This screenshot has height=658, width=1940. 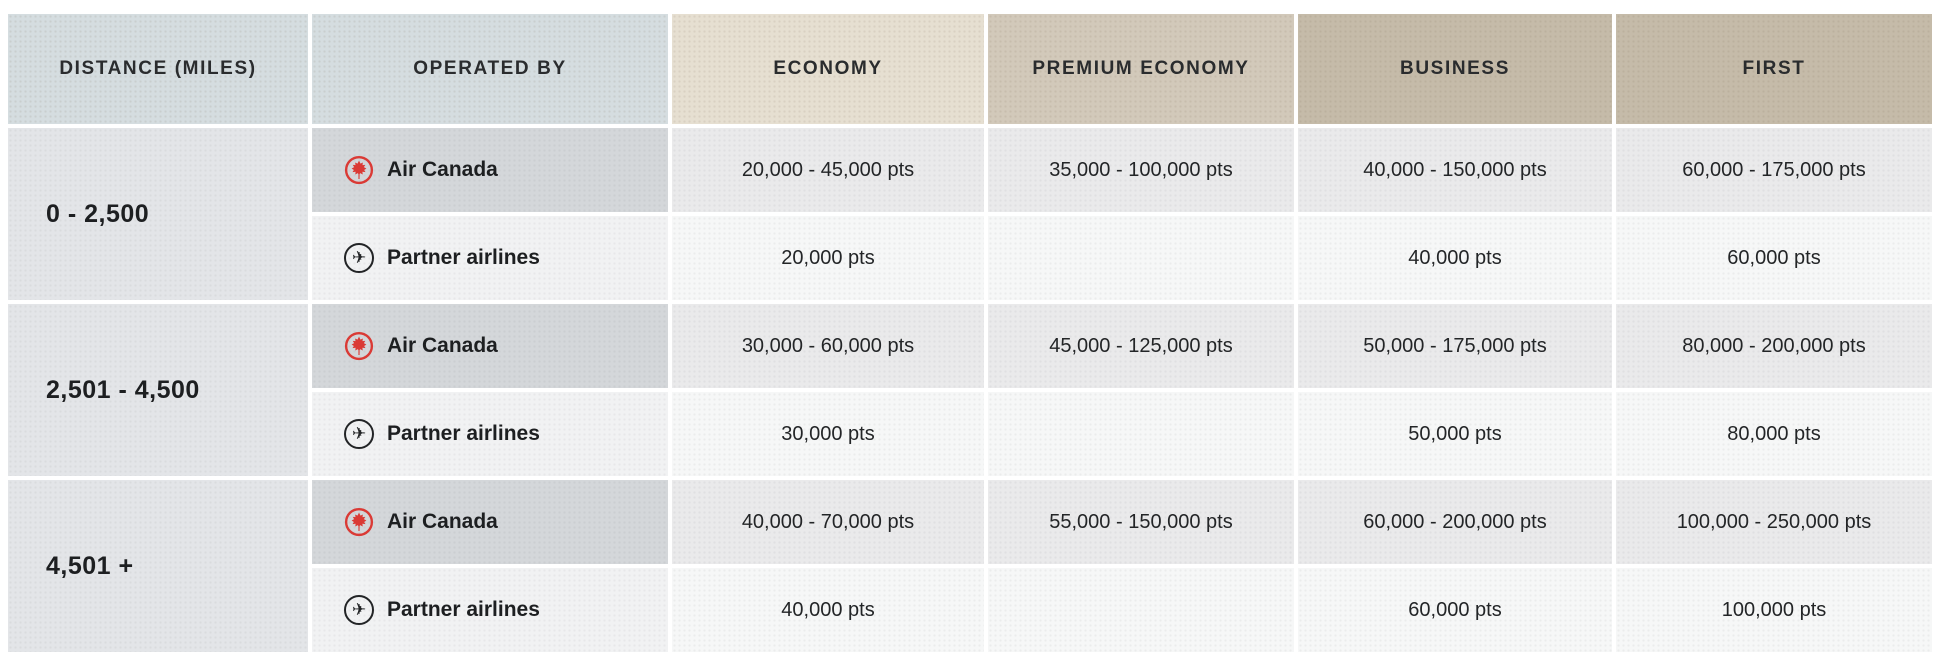 I want to click on column-header-first: FIRST, so click(x=1774, y=69).